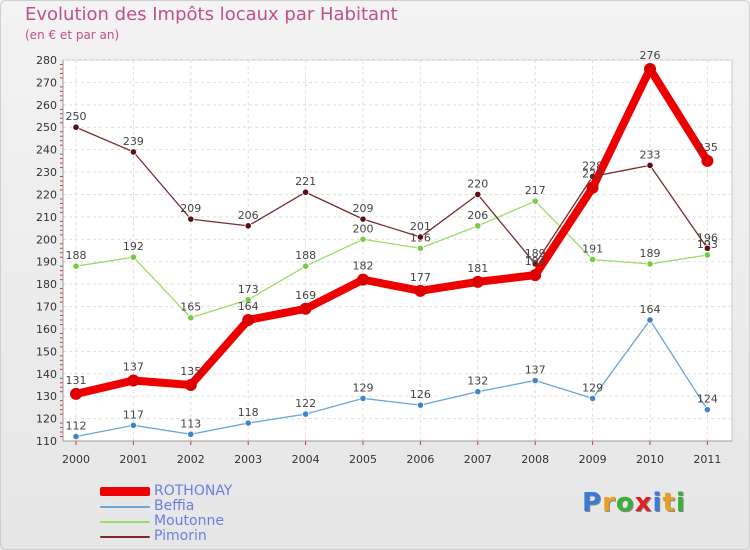 The height and width of the screenshot is (550, 750). Describe the element at coordinates (46, 419) in the screenshot. I see `y-tick-label: 120` at that location.